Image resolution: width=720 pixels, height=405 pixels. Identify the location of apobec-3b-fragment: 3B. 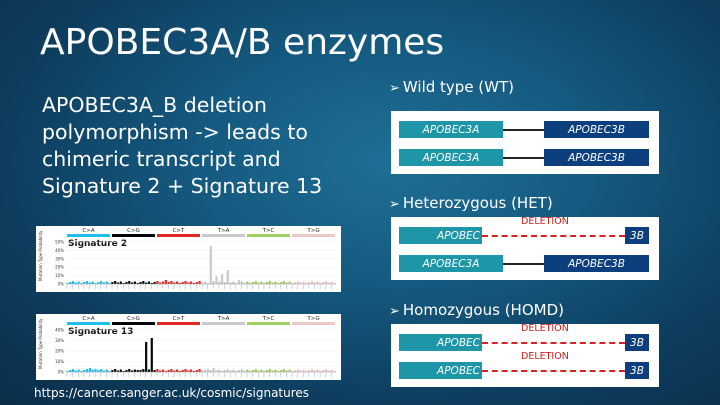
(637, 342).